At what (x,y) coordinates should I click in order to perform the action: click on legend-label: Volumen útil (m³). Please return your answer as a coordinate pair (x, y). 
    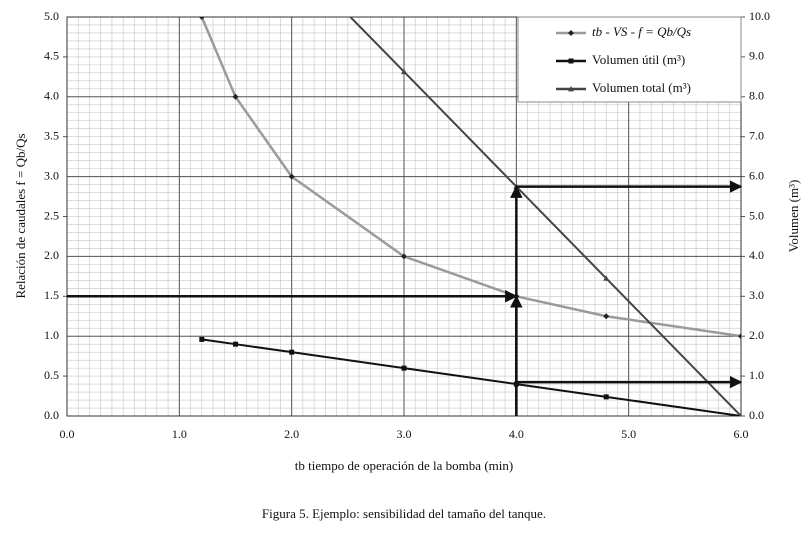
    Looking at the image, I should click on (638, 59).